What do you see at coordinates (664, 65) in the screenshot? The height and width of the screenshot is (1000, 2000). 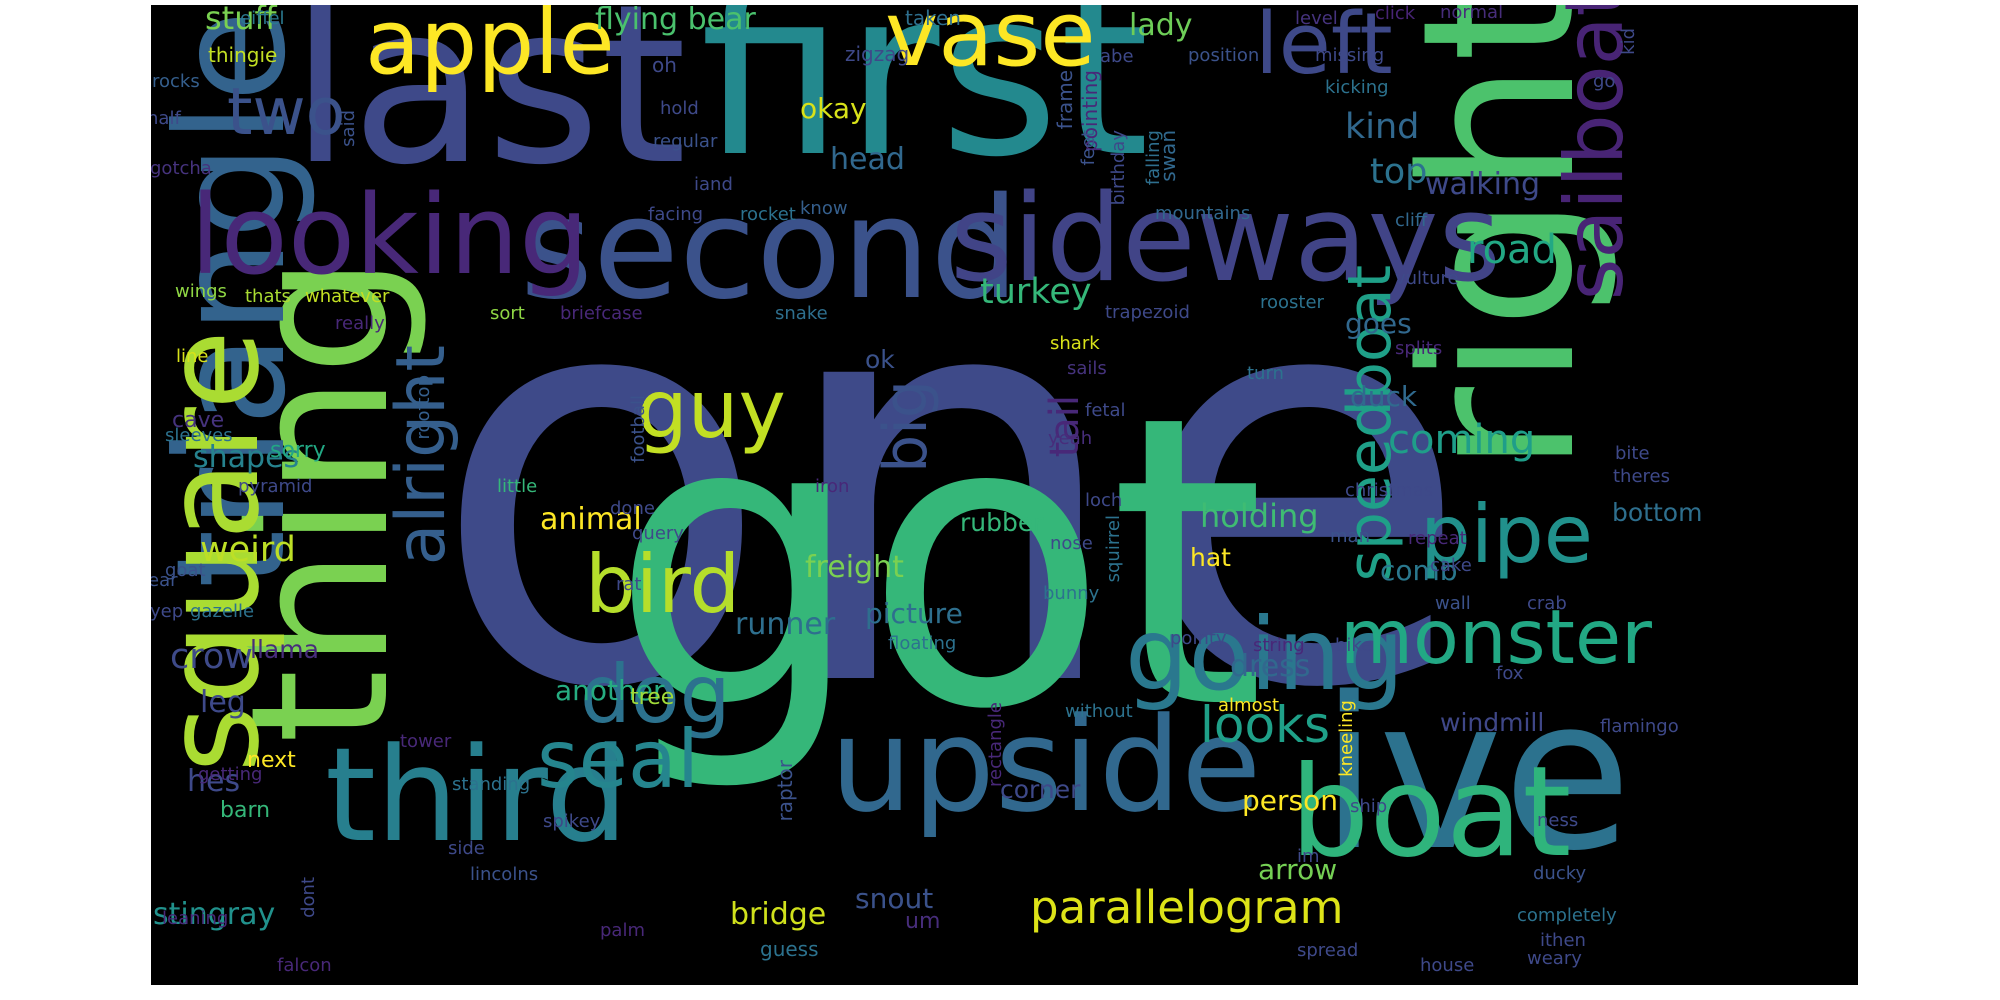 I see `word-oh: oh` at bounding box center [664, 65].